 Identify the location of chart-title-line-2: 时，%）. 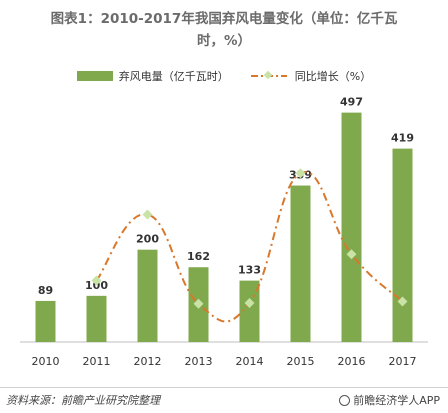
(224, 41).